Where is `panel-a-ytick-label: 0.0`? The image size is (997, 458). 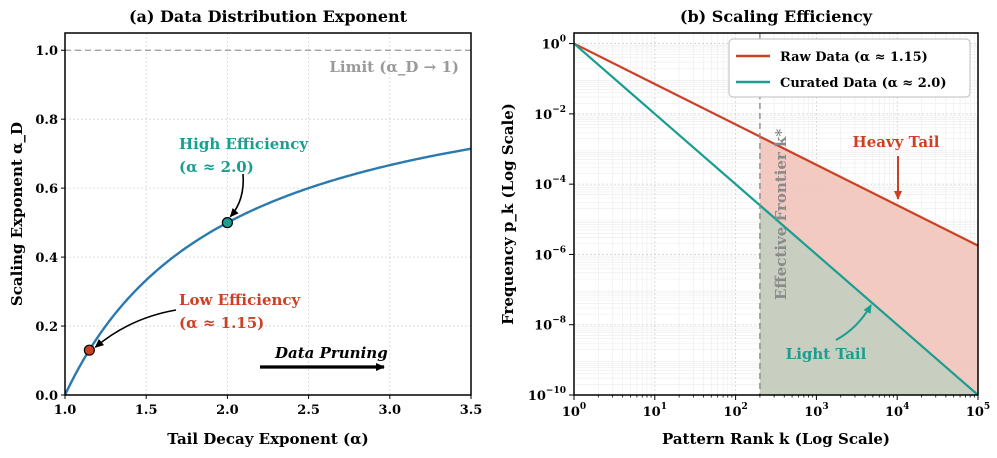
panel-a-ytick-label: 0.0 is located at coordinates (46, 396).